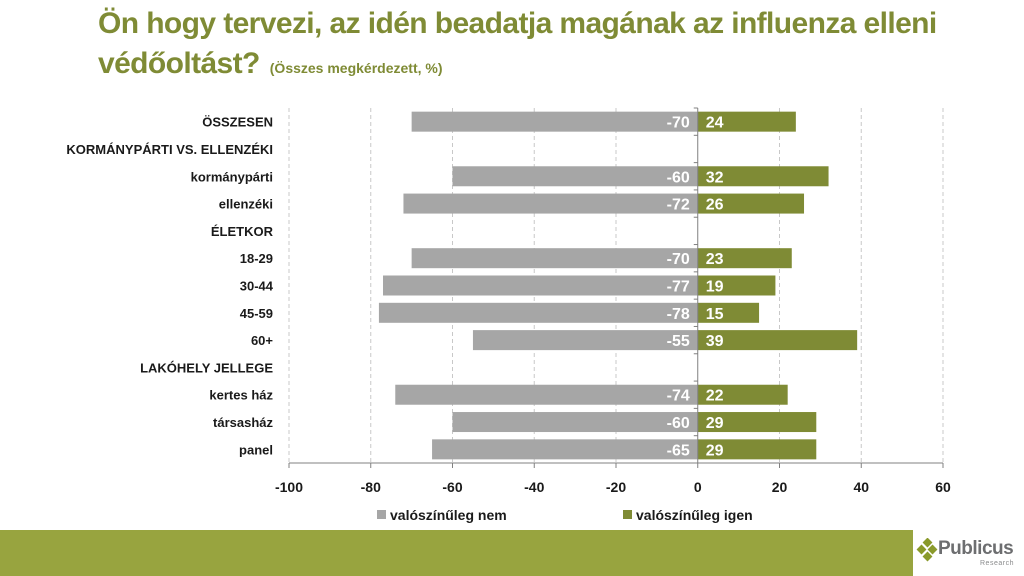 The image size is (1024, 576). Describe the element at coordinates (232, 176) in the screenshot. I see `category-label: kormánypárti` at that location.